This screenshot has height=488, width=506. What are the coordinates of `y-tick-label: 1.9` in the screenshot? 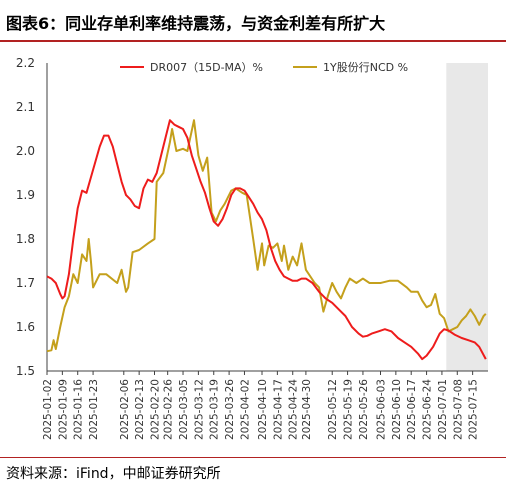 It's located at (25, 195).